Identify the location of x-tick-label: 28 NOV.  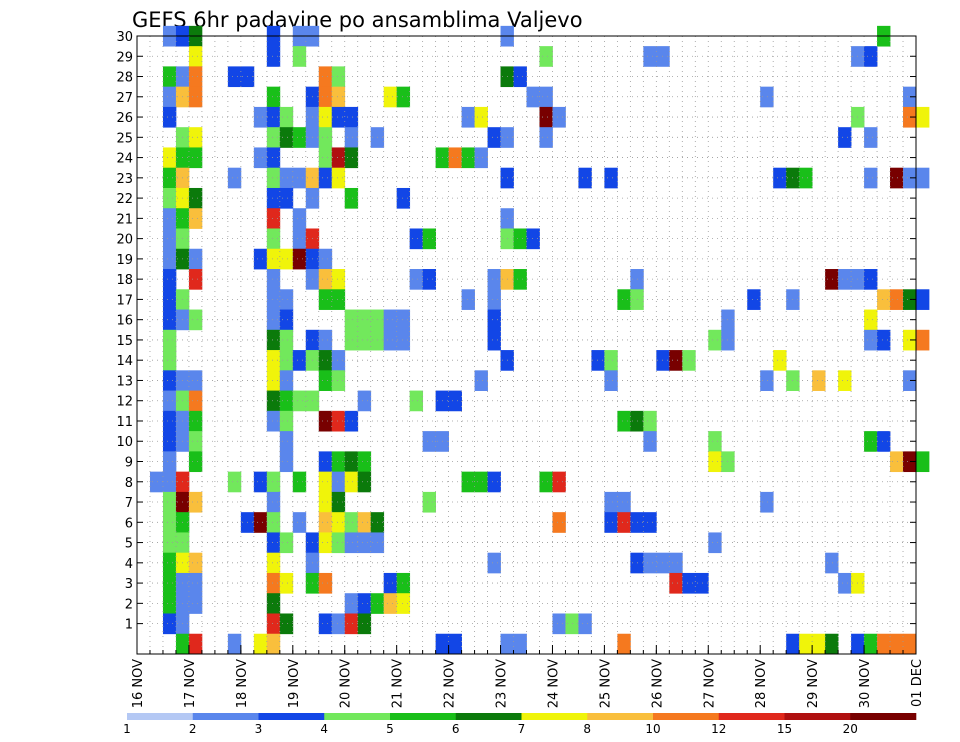
(761, 683).